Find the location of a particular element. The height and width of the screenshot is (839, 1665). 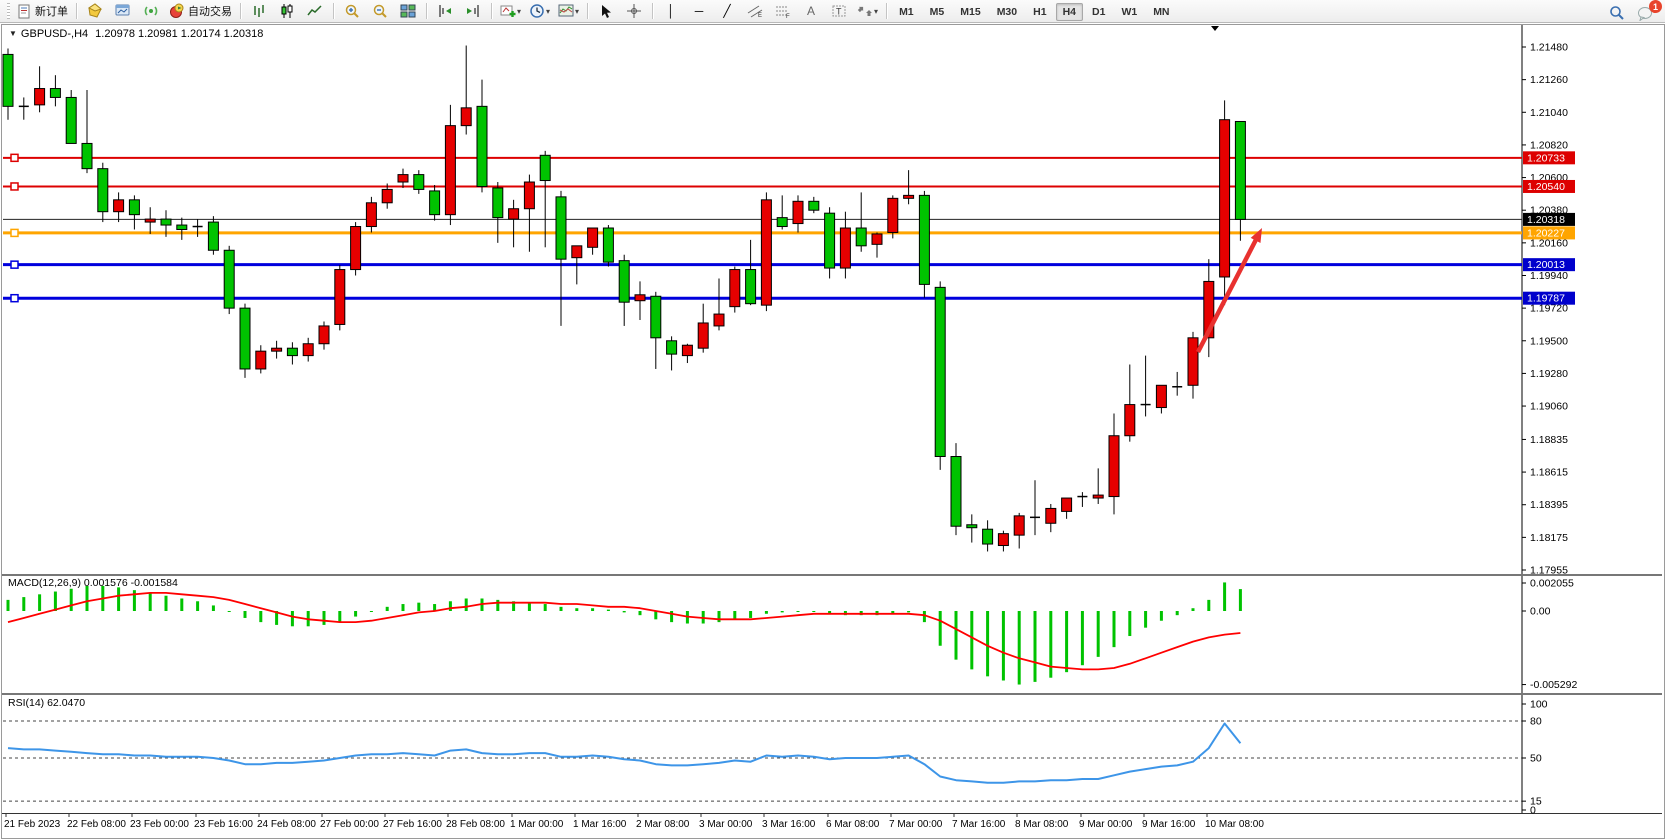

trendline-button: ╱ is located at coordinates (727, 11).